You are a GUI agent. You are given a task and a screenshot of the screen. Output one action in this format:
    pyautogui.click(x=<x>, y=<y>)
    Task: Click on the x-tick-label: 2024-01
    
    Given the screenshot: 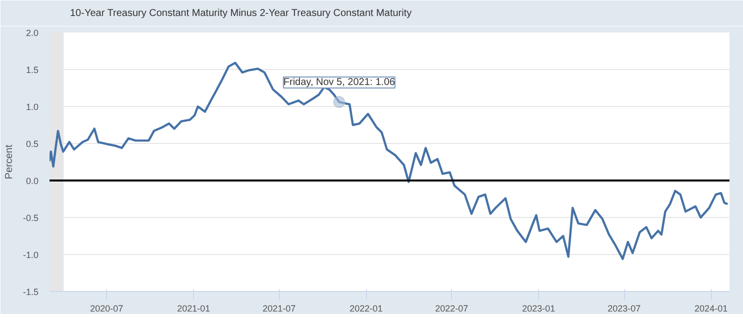 What is the action you would take?
    pyautogui.click(x=711, y=309)
    